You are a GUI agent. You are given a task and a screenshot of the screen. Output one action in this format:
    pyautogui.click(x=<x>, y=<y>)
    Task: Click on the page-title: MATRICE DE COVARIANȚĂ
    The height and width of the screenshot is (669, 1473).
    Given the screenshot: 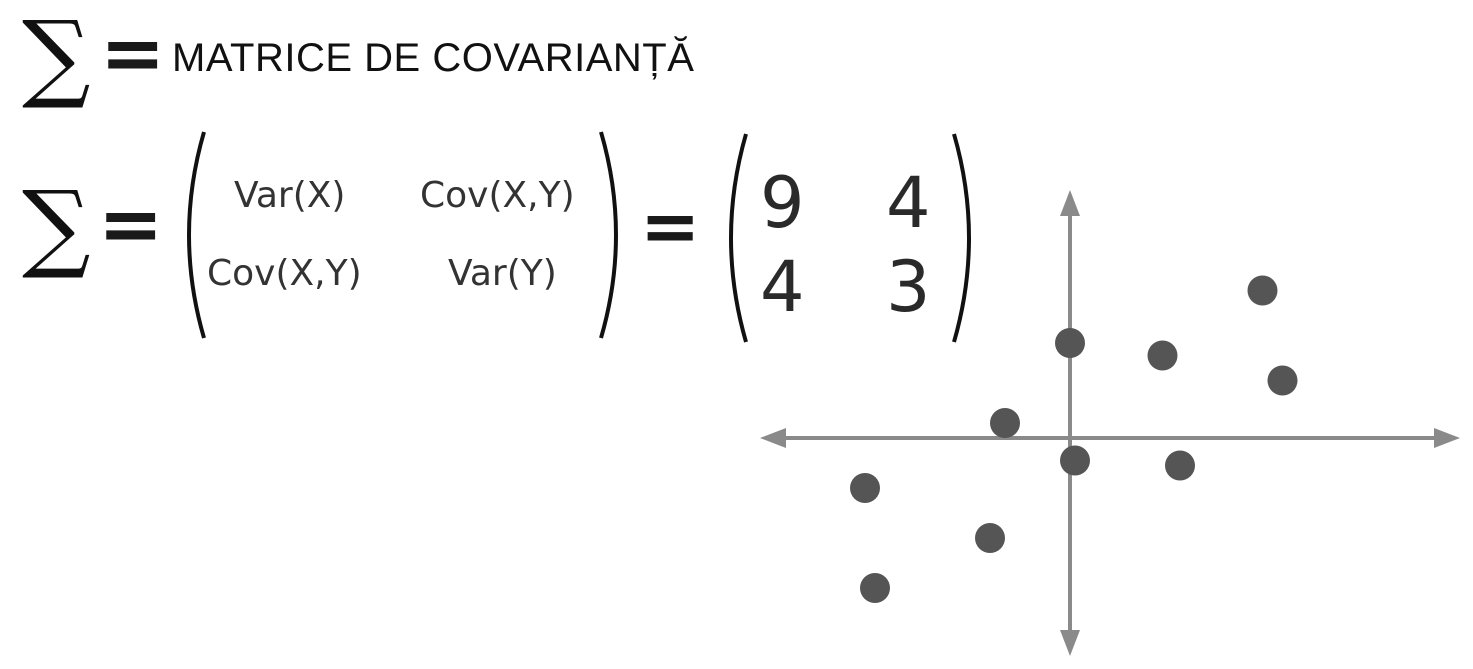 What is the action you would take?
    pyautogui.click(x=433, y=58)
    